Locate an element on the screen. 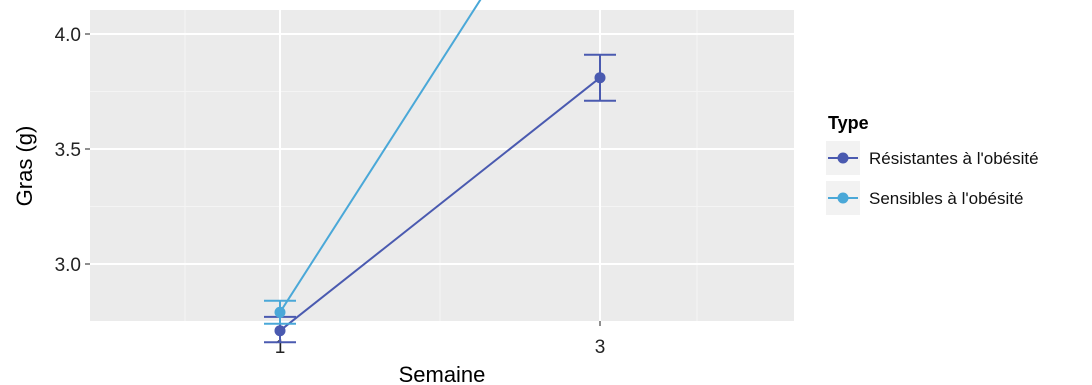 This screenshot has width=1092, height=385. legend-label: Résistantes à l'obésité is located at coordinates (954, 158).